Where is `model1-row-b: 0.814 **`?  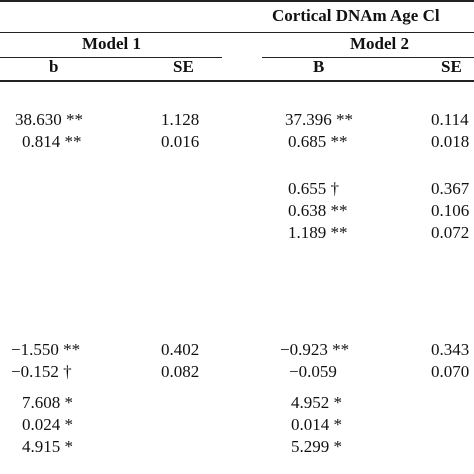
model1-row-b: 0.814 ** is located at coordinates (52, 141).